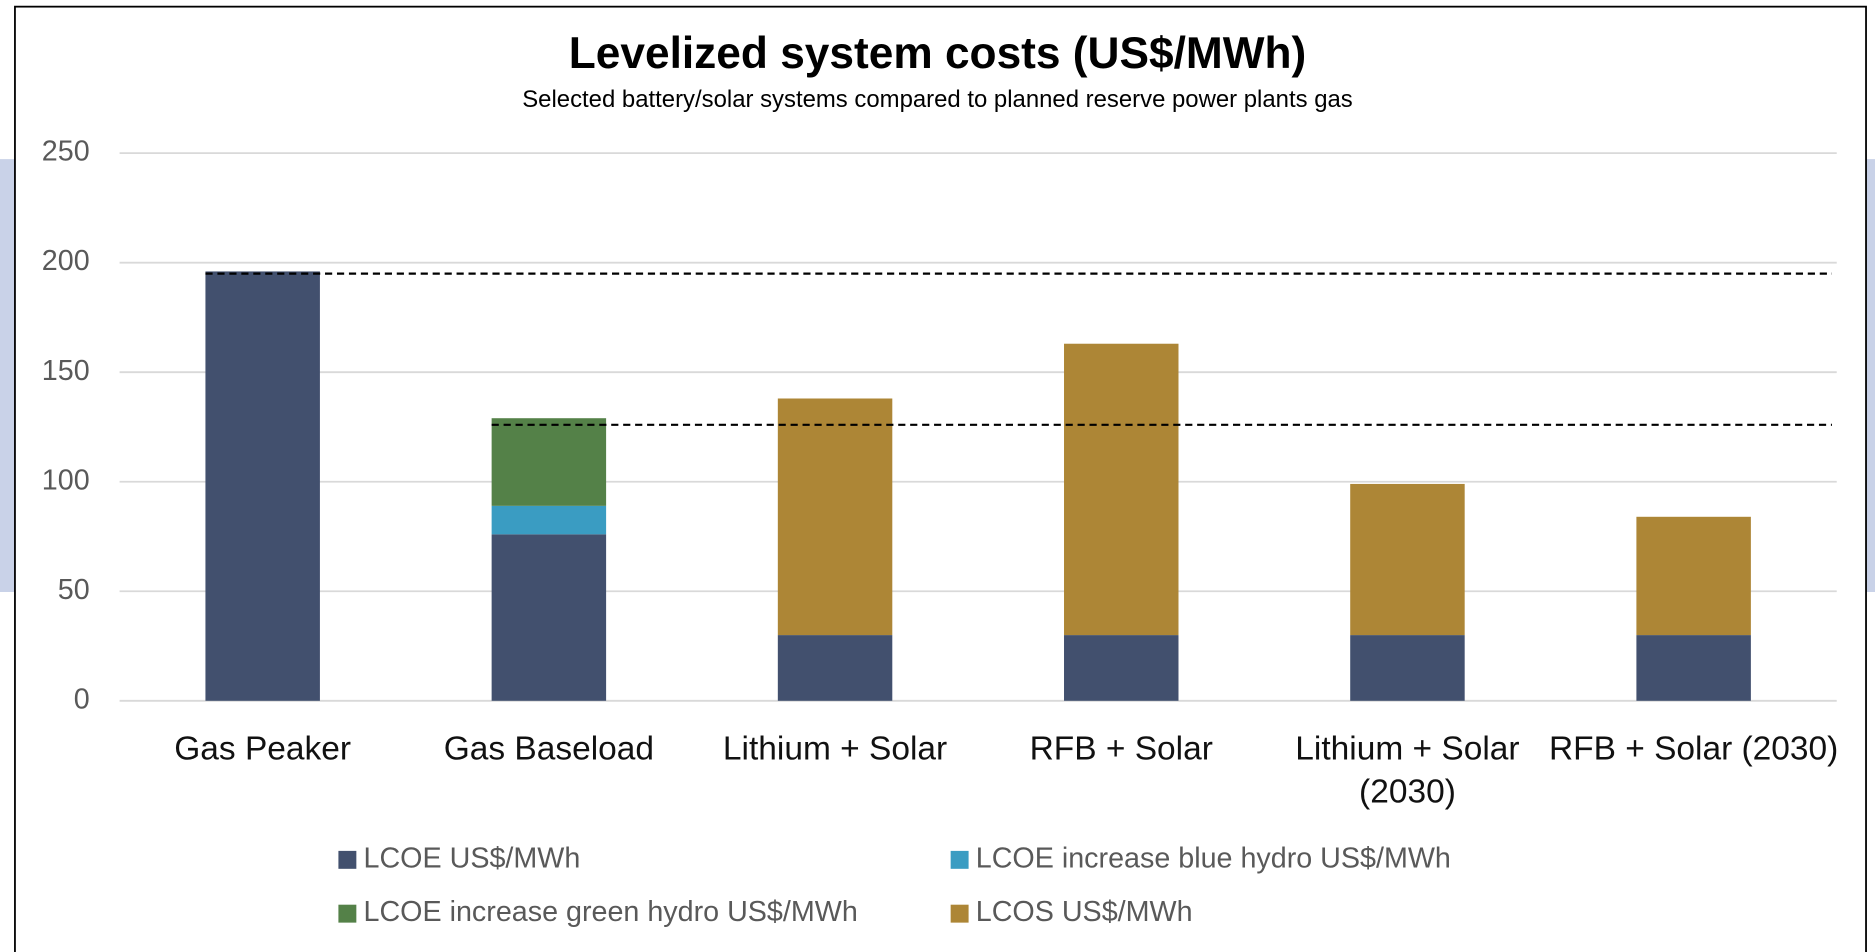  I want to click on x-tick-label: Lithium + Solar (2030), so click(1407, 769).